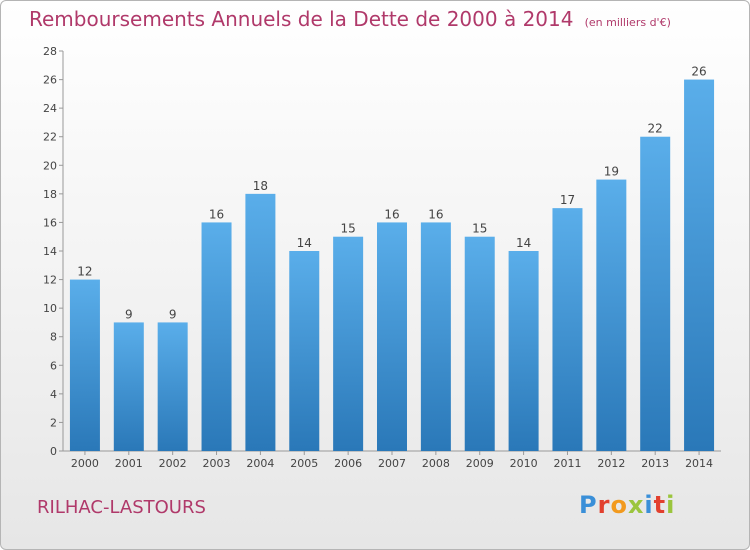 This screenshot has width=750, height=550. What do you see at coordinates (523, 243) in the screenshot?
I see `value-label-2010: 14` at bounding box center [523, 243].